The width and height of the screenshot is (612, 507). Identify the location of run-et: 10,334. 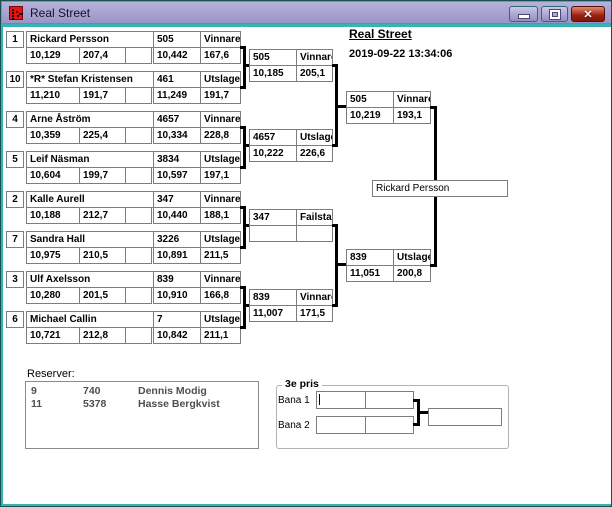
(177, 135).